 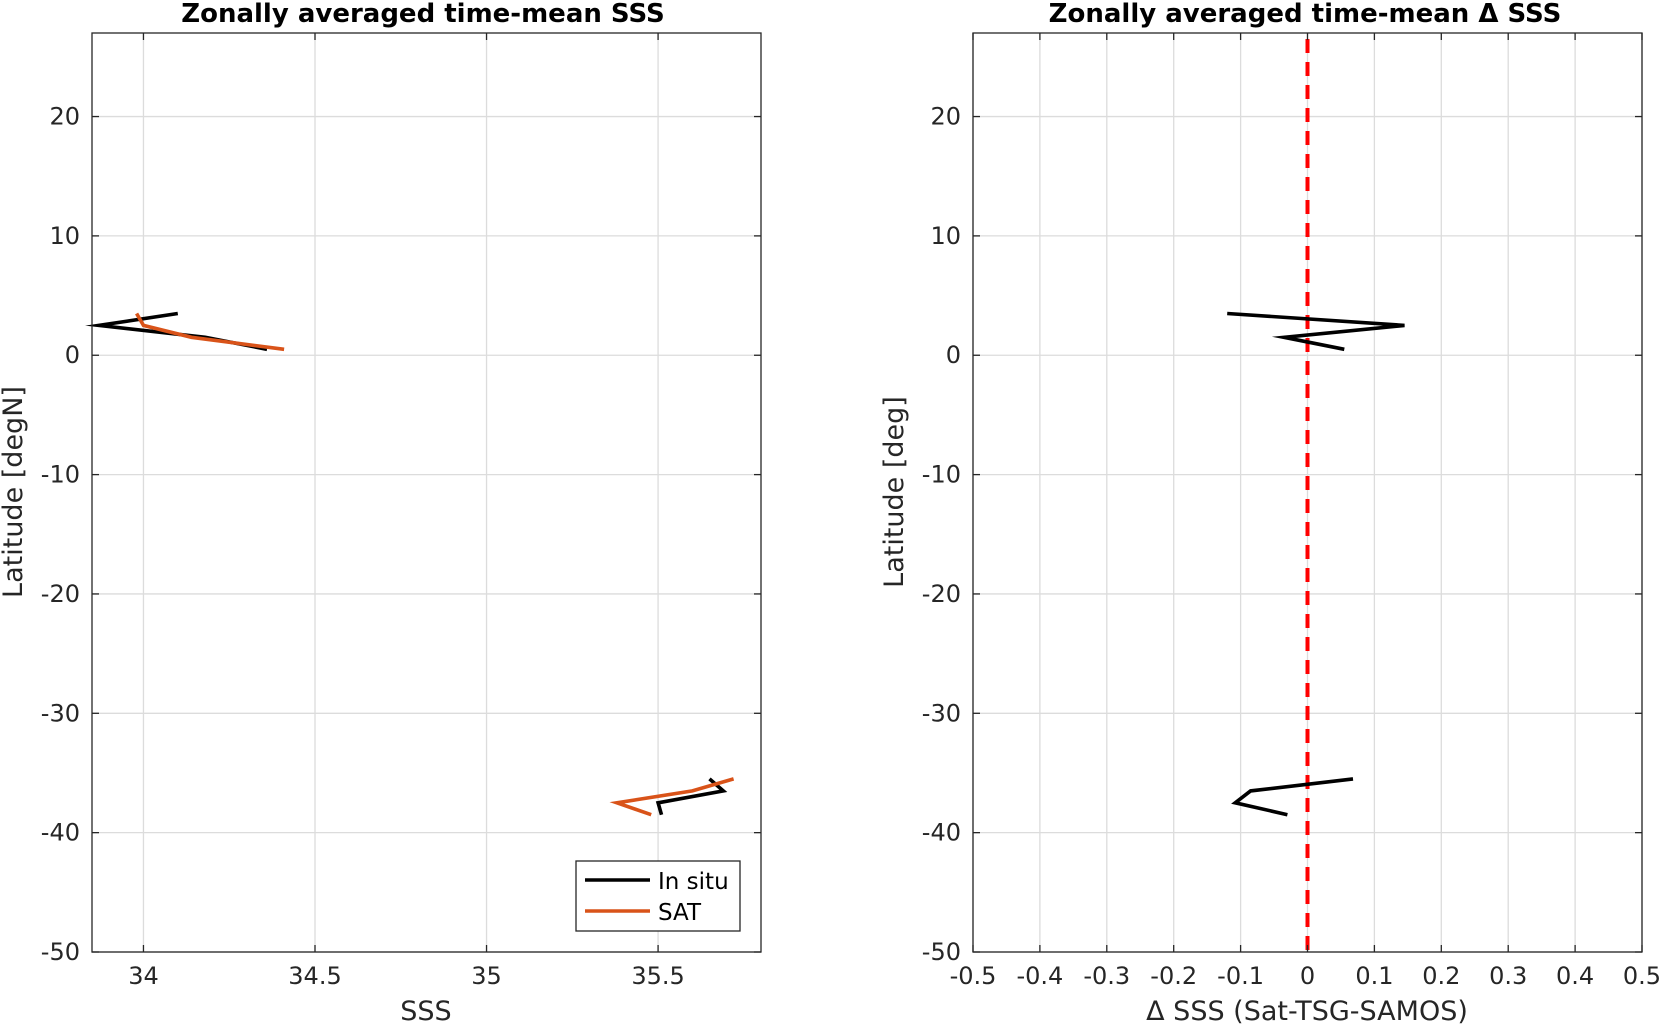 I want to click on sss-x-axis-label: SSS, so click(x=425, y=1011).